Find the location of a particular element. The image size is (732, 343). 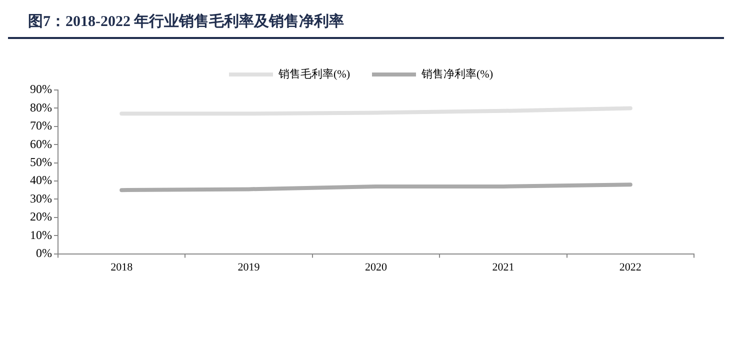

x-tick-label: 2022 is located at coordinates (630, 267).